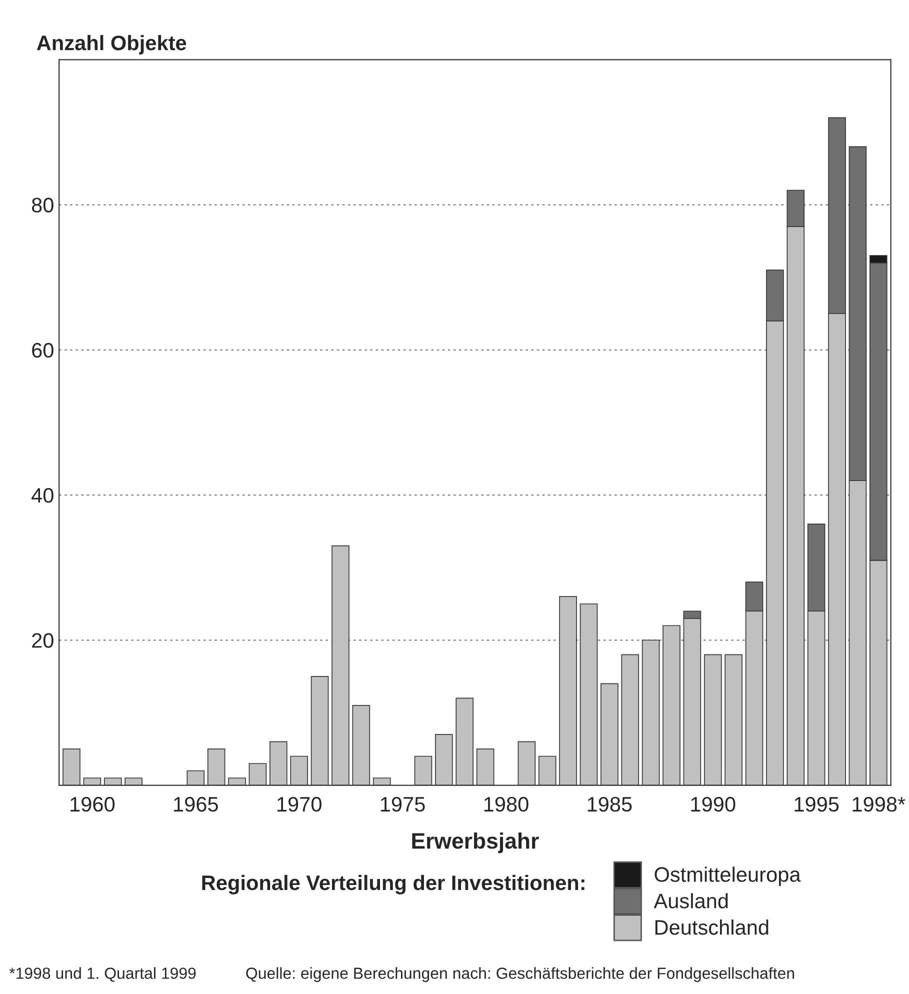  I want to click on legend-title: Regionale Verteilung der Investitionen:, so click(393, 884).